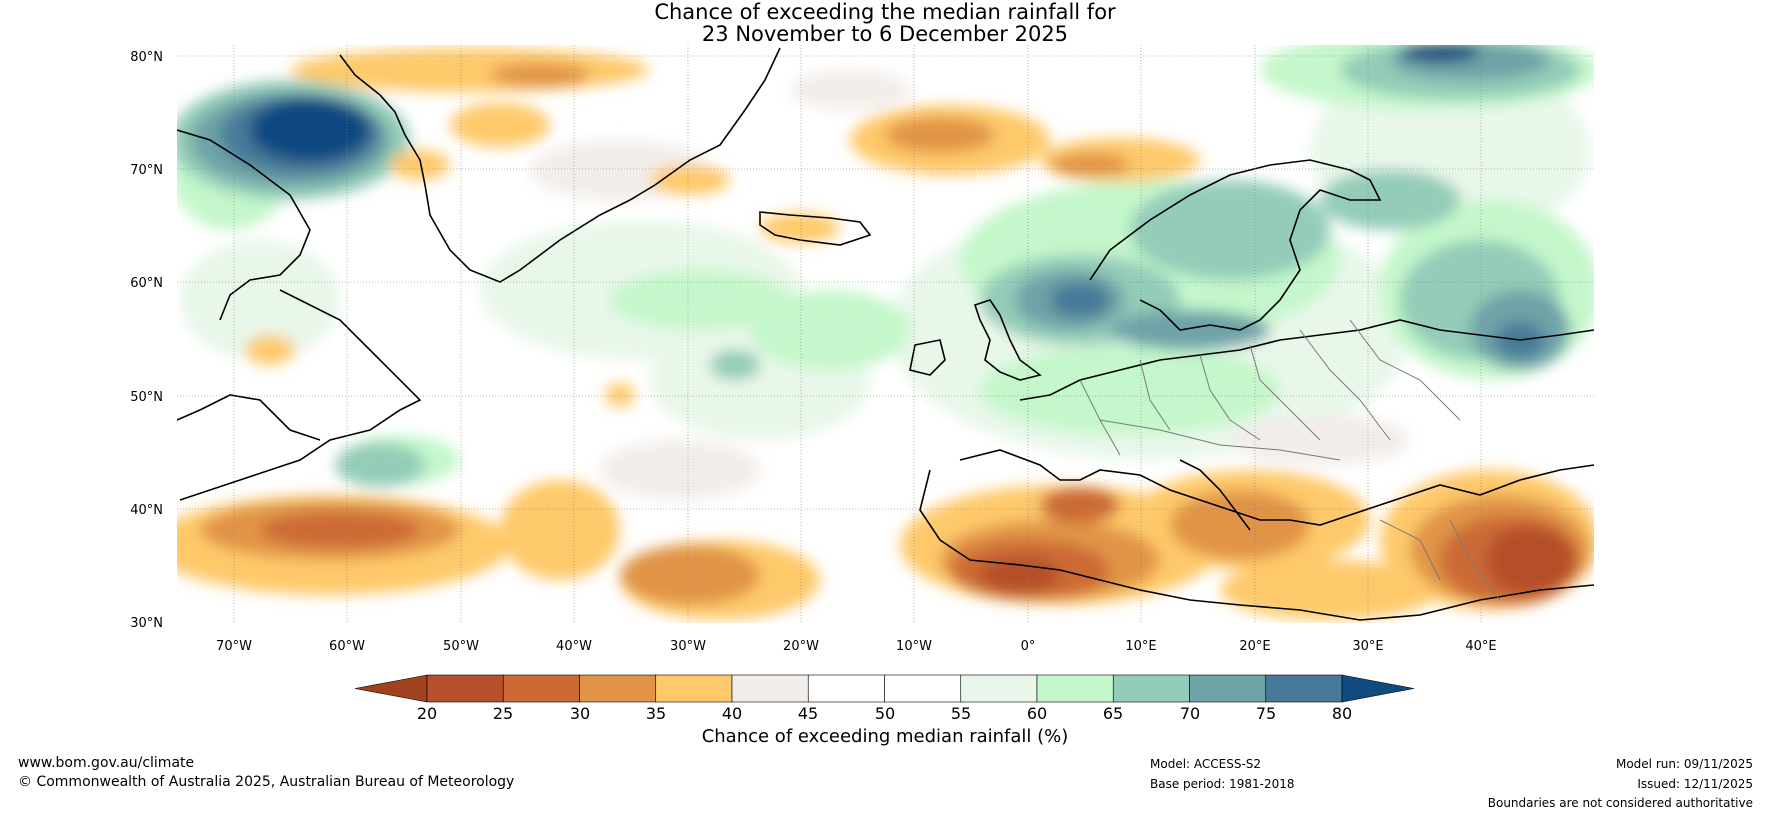 This screenshot has width=1770, height=816. I want to click on colorbar-tick: 25, so click(503, 713).